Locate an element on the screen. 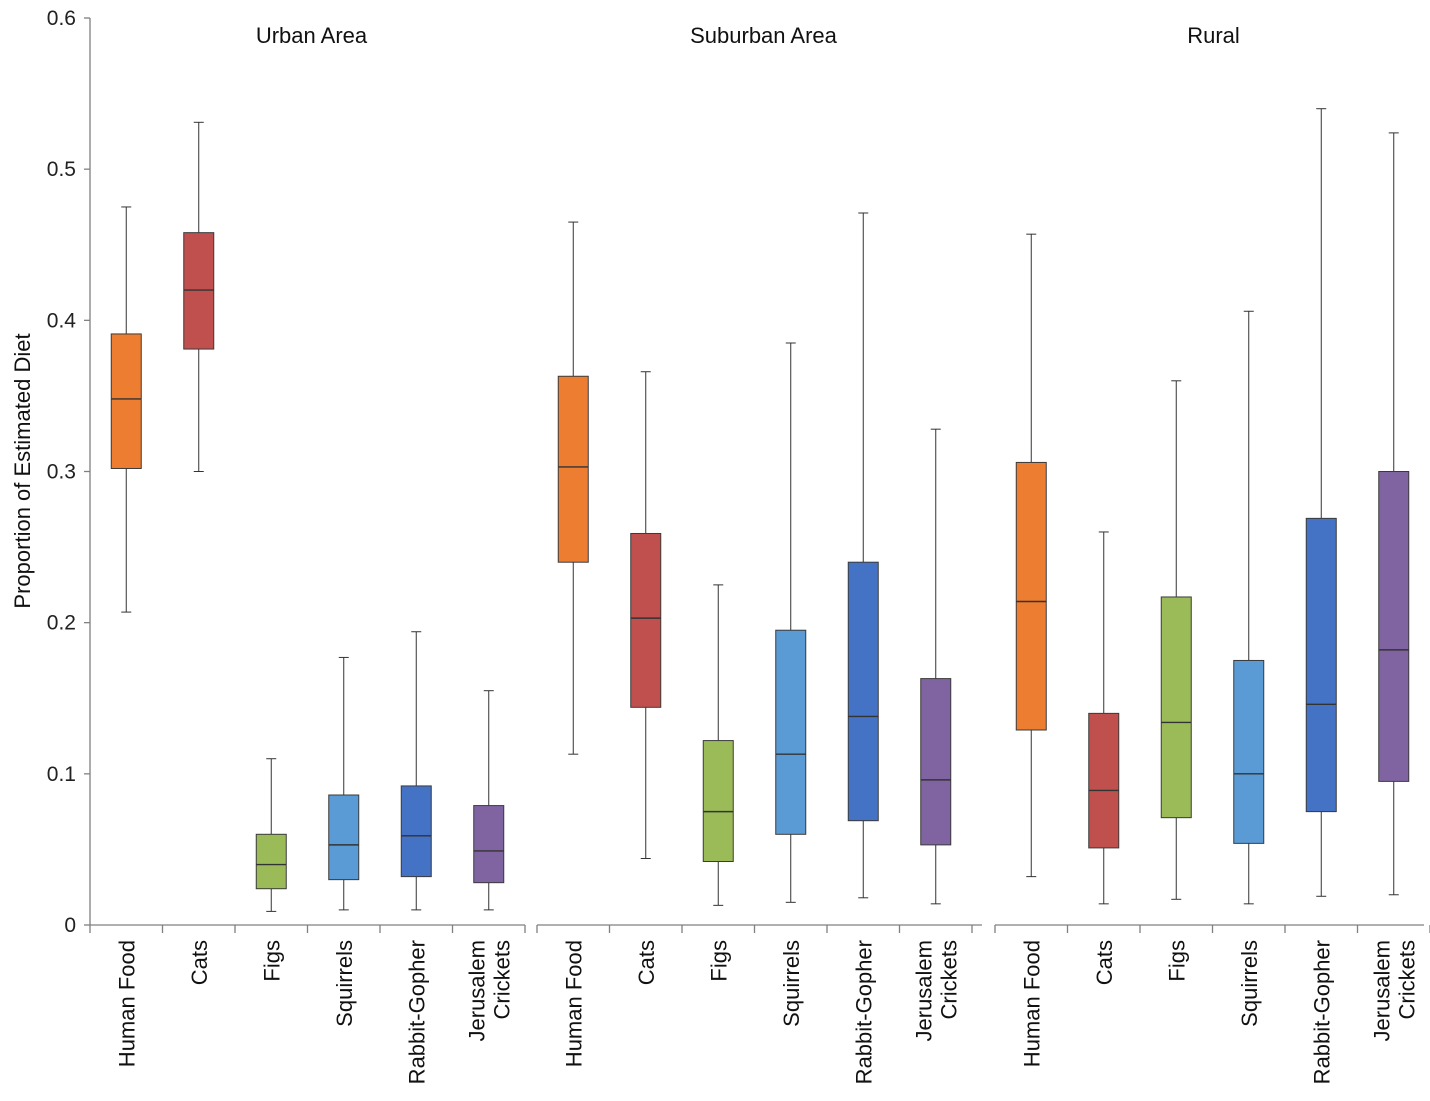  y-axis: 0 0.1 0.2 0.3 0.4 0.5 0.6 is located at coordinates (69, 472).